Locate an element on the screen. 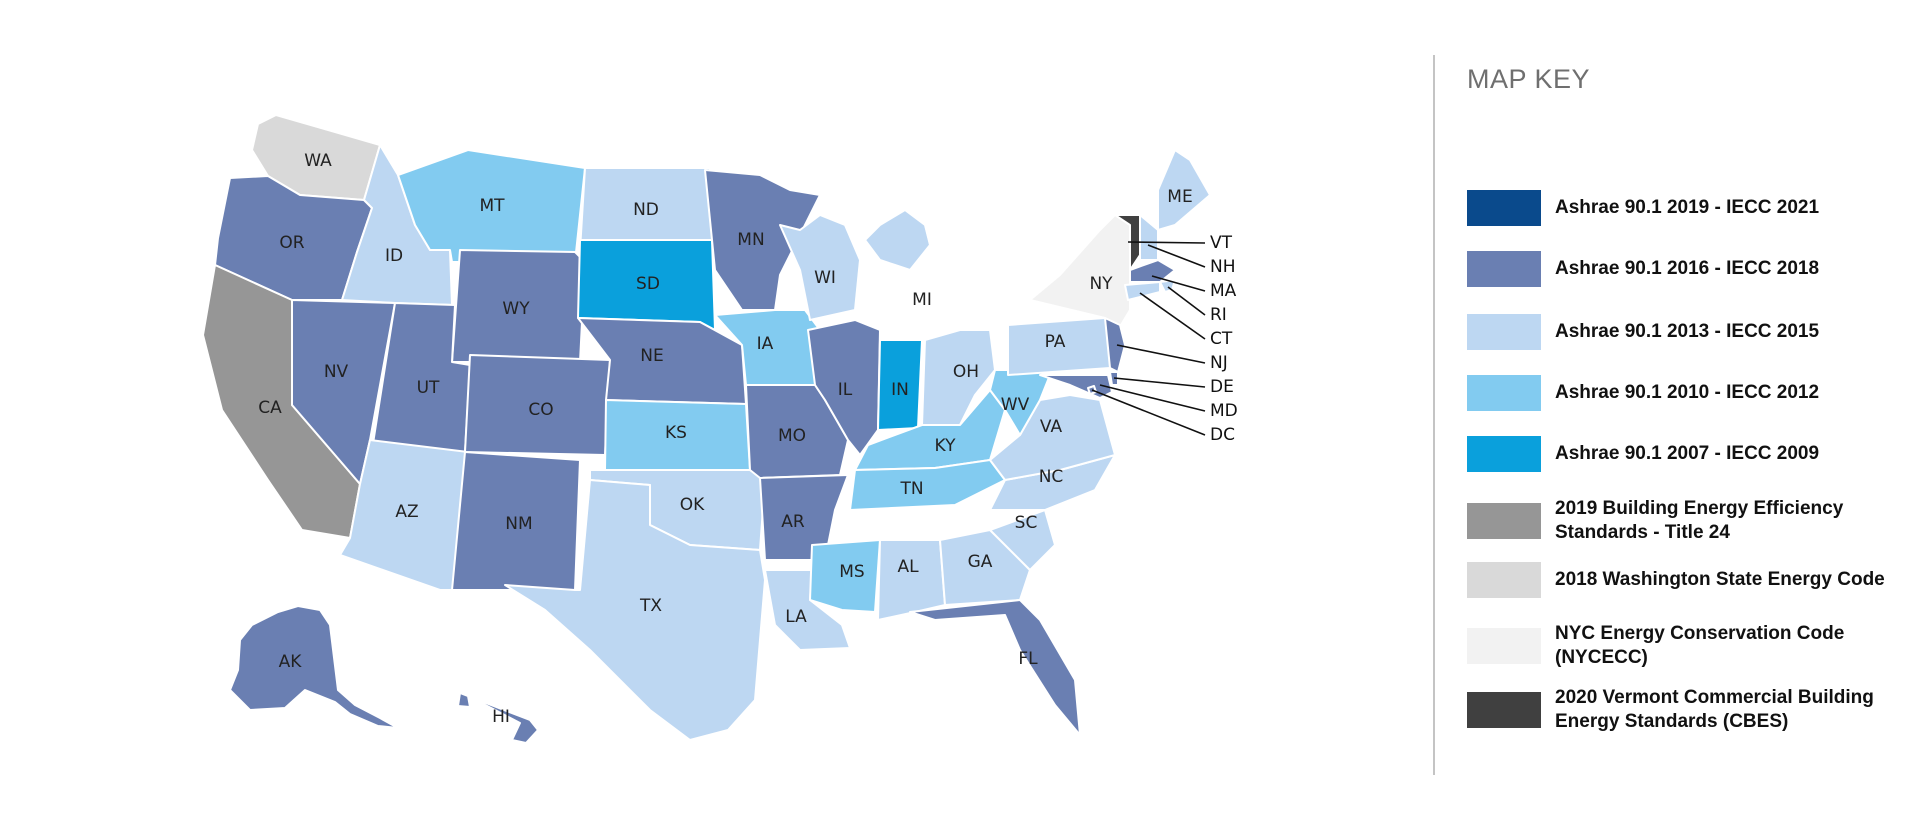 This screenshot has width=1920, height=819. state-ny is located at coordinates (1080, 272).